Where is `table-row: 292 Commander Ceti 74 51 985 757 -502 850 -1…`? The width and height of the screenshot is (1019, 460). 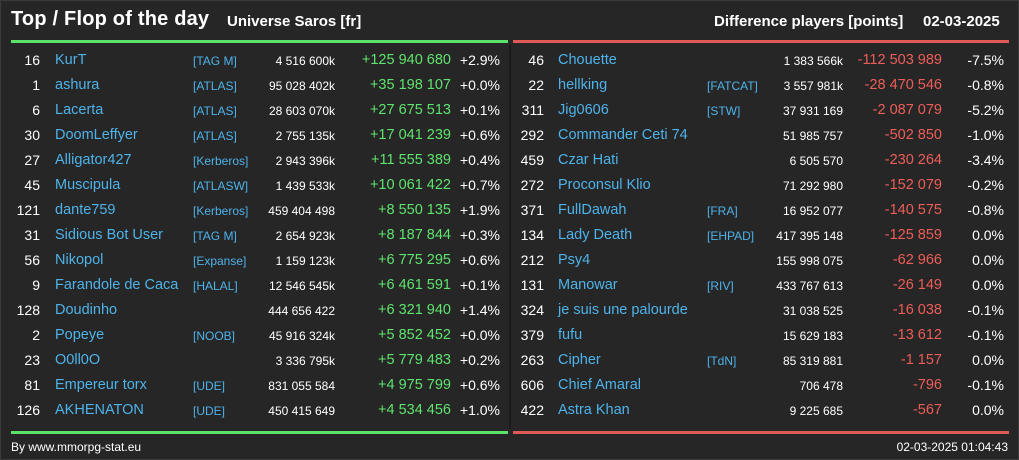 table-row: 292 Commander Ceti 74 51 985 757 -502 850 -1… is located at coordinates (765, 135).